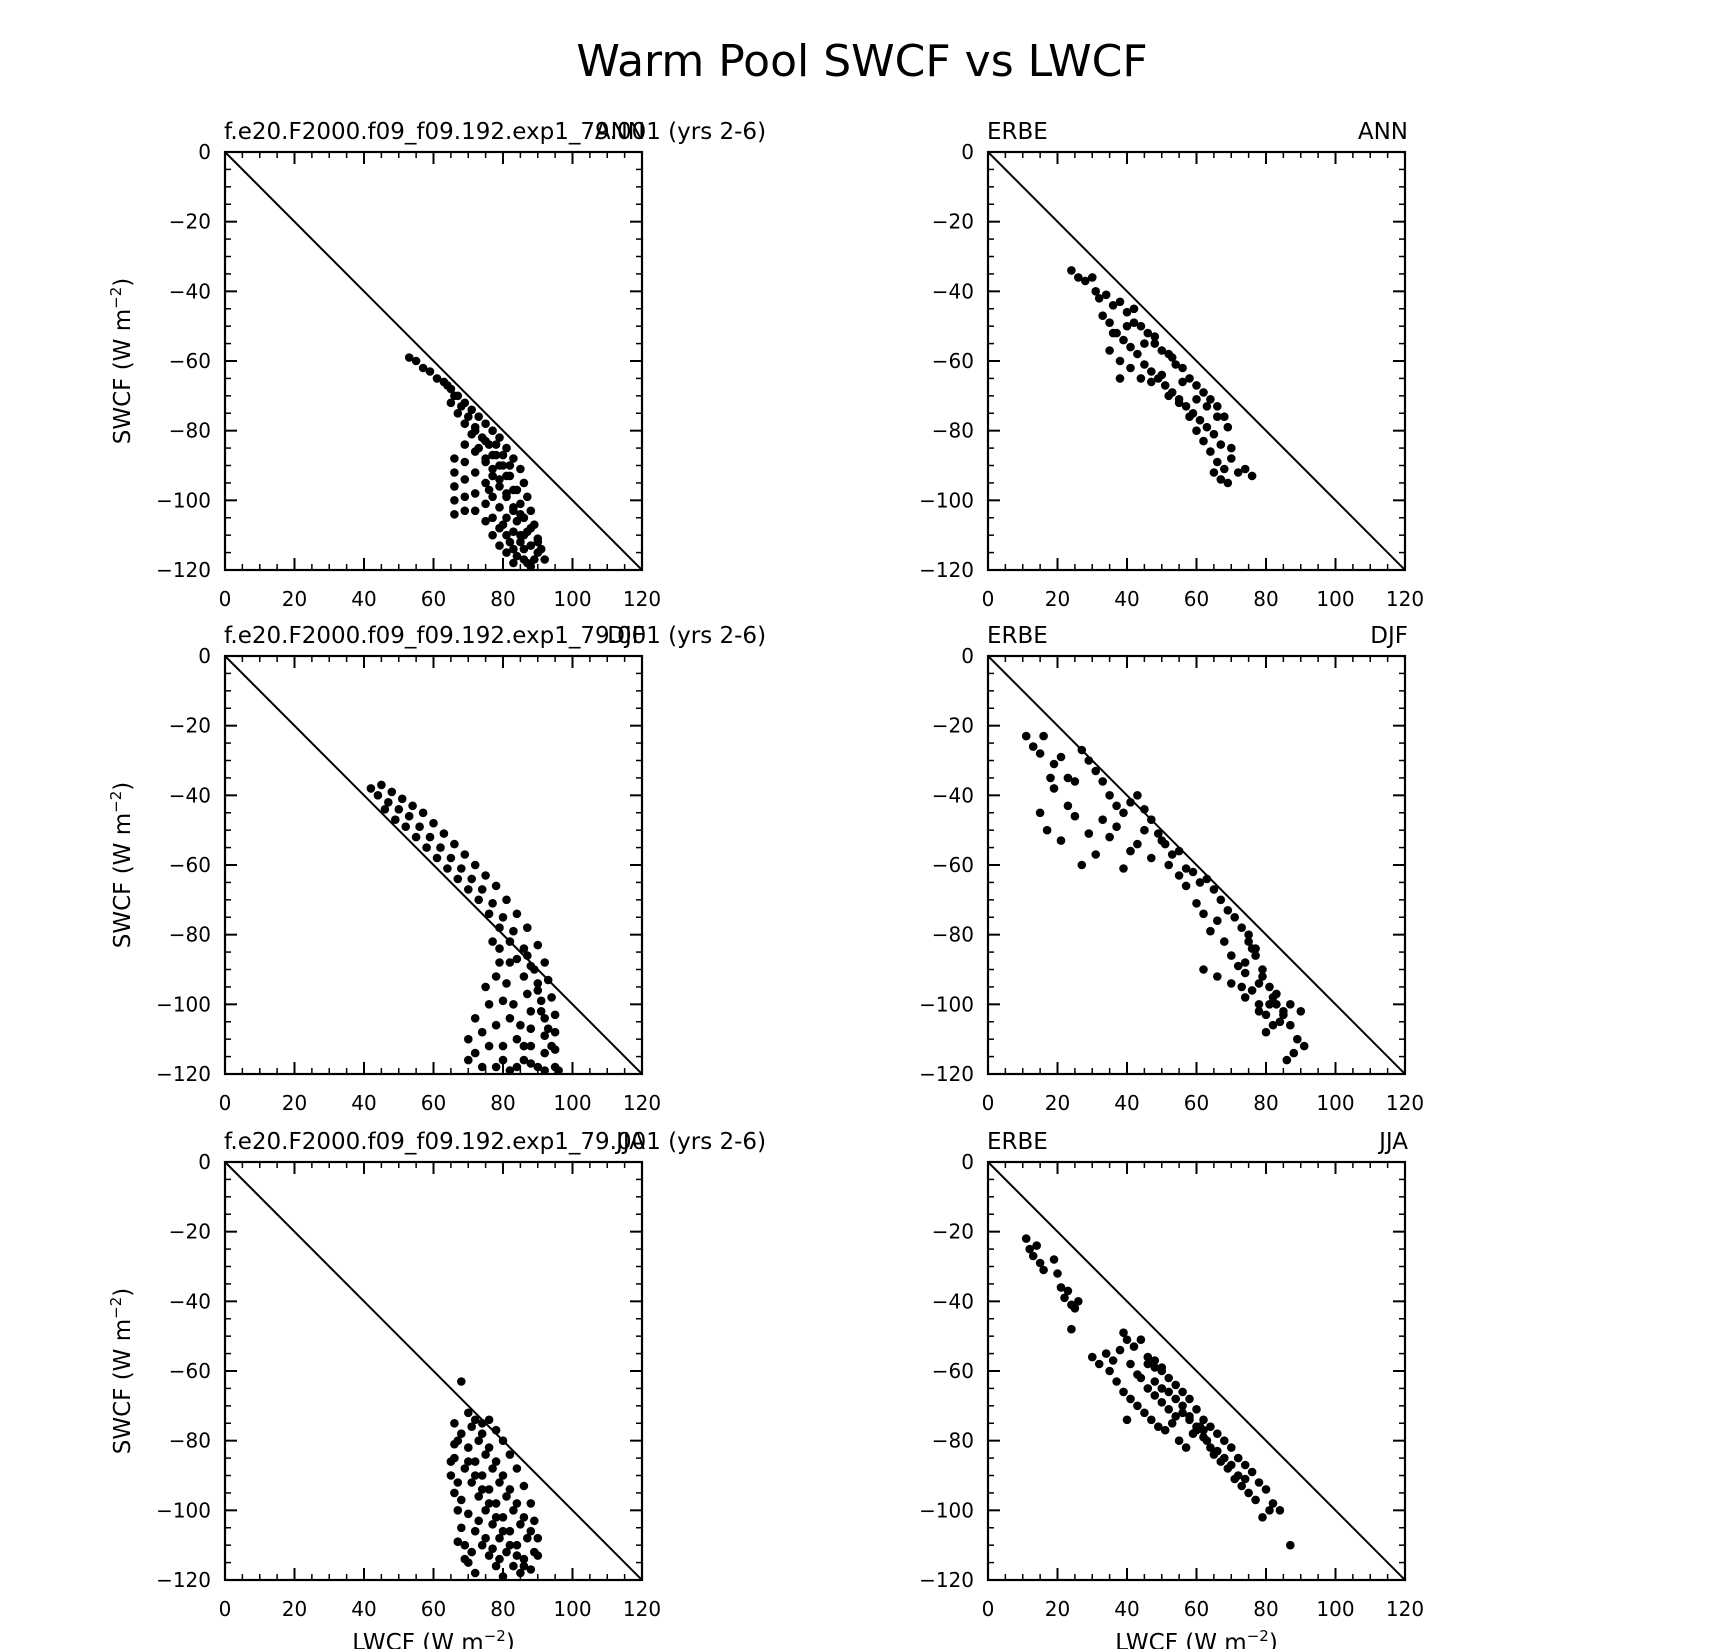  I want to click on y-tick-label: −100, so click(183, 1510).